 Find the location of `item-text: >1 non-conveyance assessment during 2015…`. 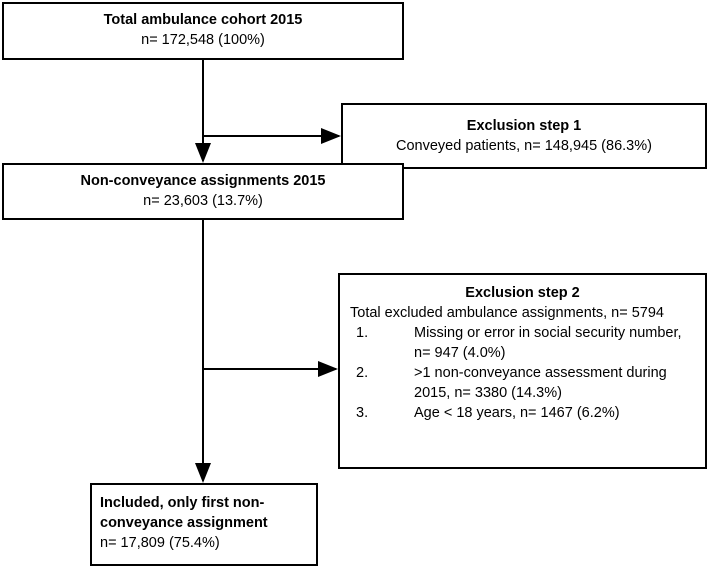

item-text: >1 non-conveyance assessment during 2015… is located at coordinates (540, 383).